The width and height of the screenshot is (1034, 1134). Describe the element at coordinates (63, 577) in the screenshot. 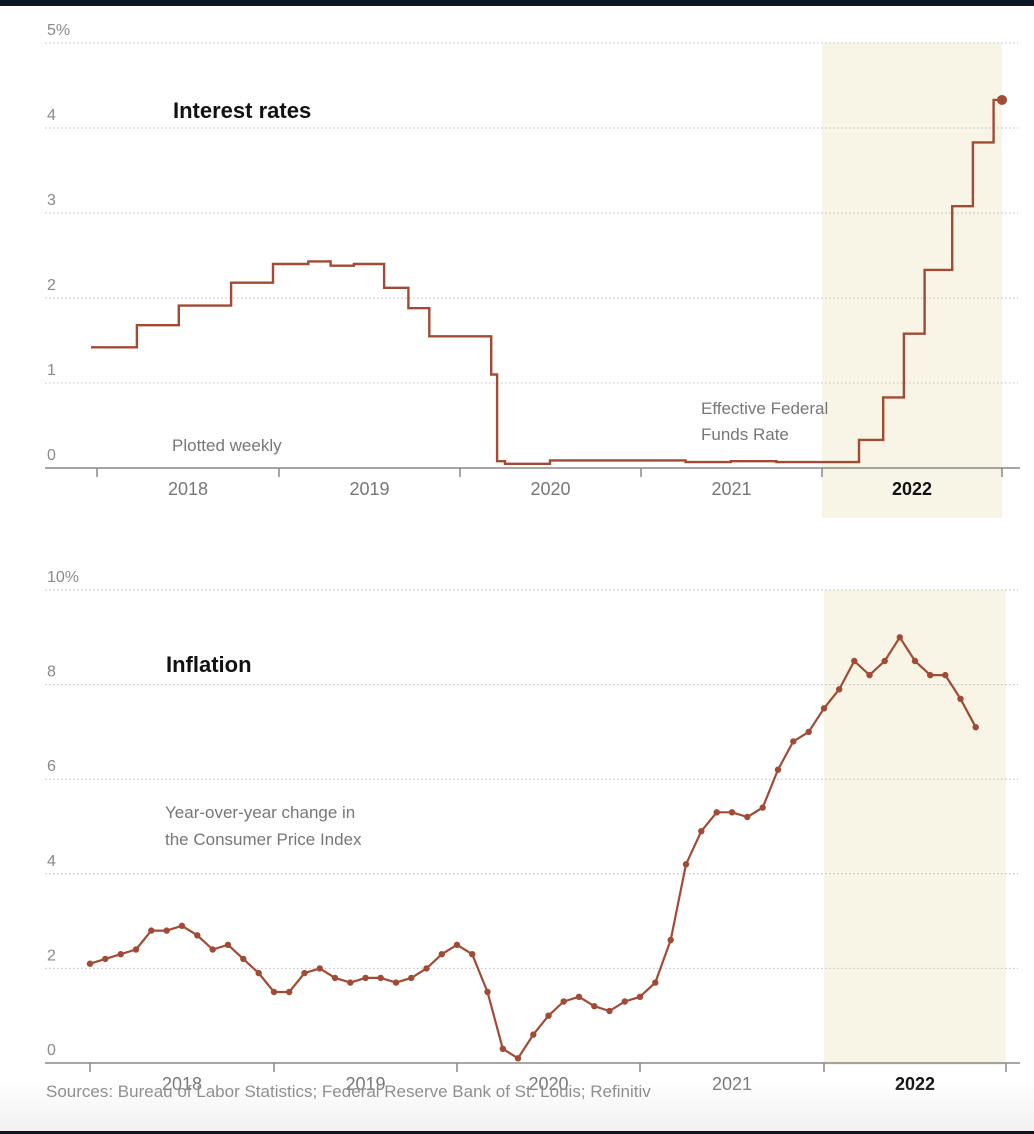

I see `y-tick-label: 10%` at that location.